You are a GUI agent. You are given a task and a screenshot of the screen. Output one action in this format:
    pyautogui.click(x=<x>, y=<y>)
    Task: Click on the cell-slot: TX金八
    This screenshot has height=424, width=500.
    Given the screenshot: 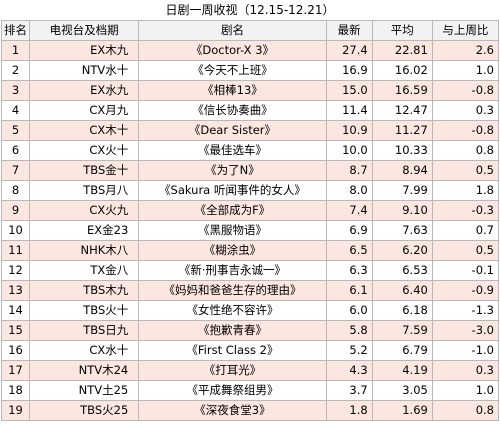 What is the action you would take?
    pyautogui.click(x=84, y=270)
    